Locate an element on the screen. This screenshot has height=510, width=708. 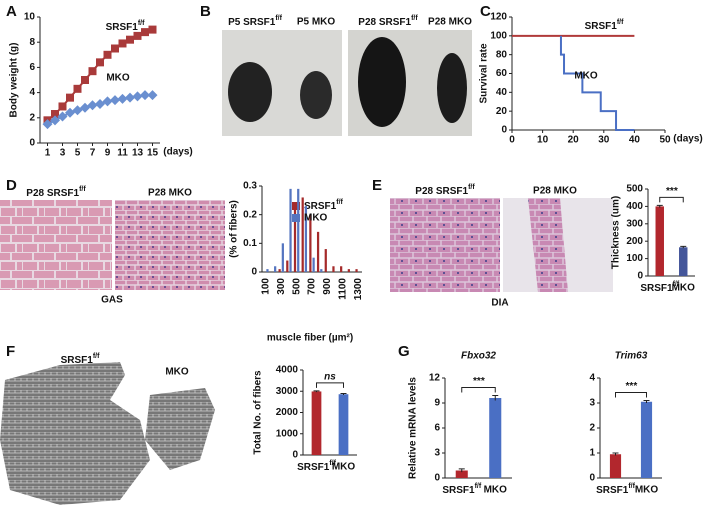
x-tick-label: 40 is located at coordinates (635, 140).